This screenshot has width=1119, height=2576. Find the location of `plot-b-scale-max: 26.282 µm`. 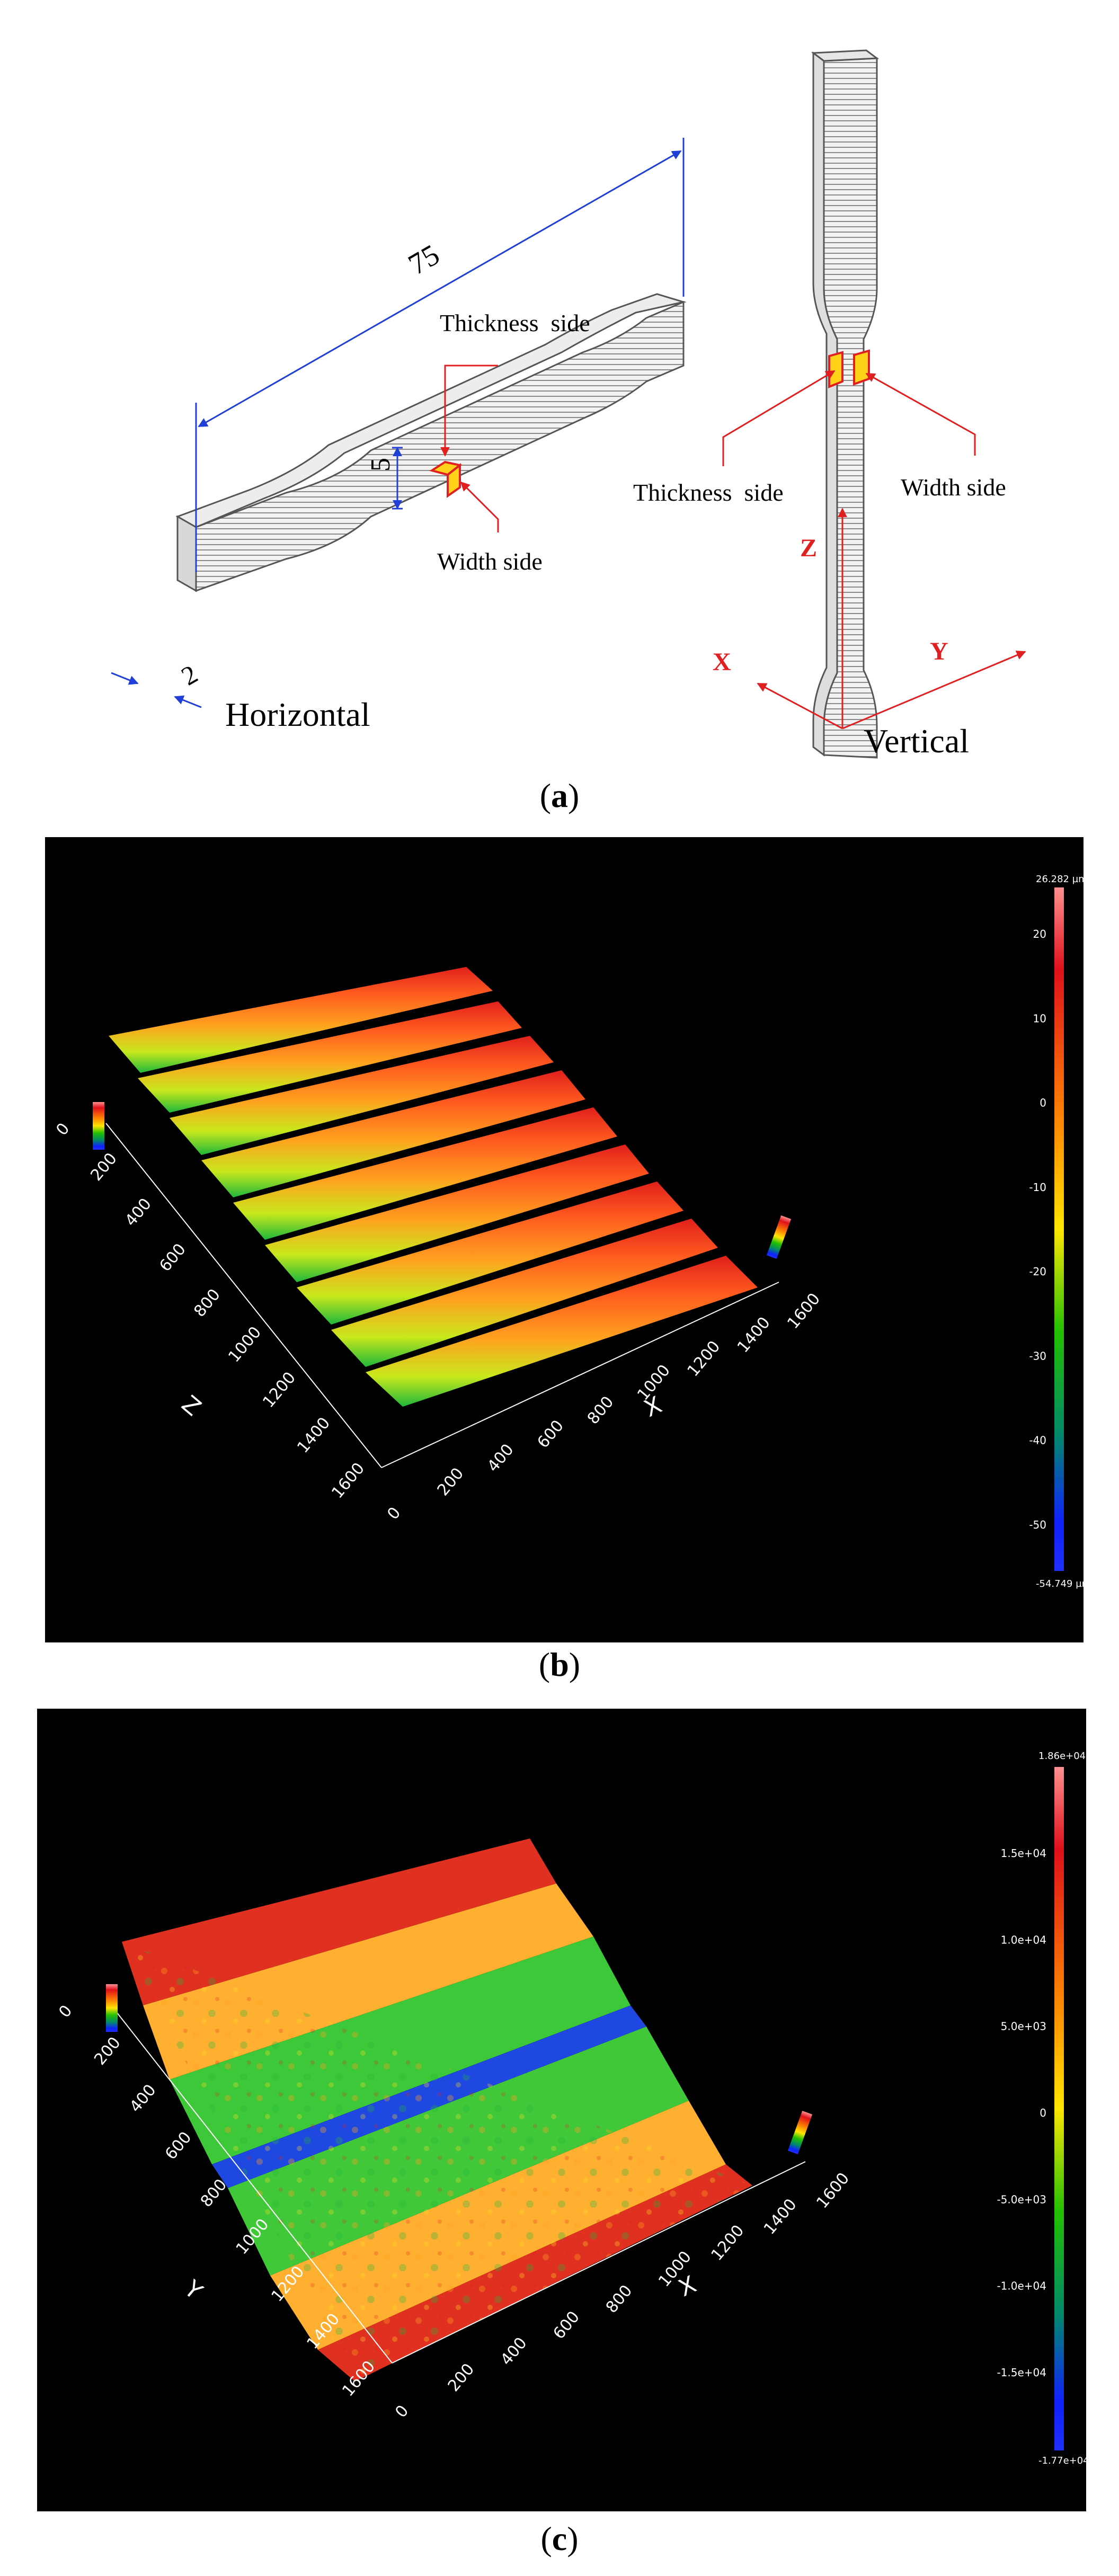

plot-b-scale-max: 26.282 µm is located at coordinates (1062, 880).